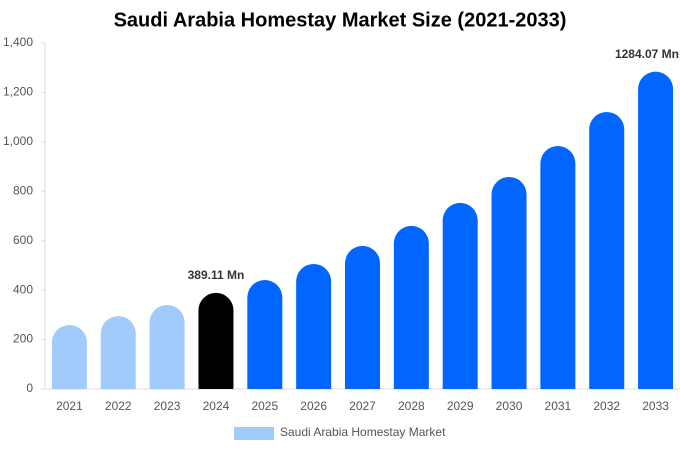  I want to click on x-tick-label: 2029, so click(460, 406).